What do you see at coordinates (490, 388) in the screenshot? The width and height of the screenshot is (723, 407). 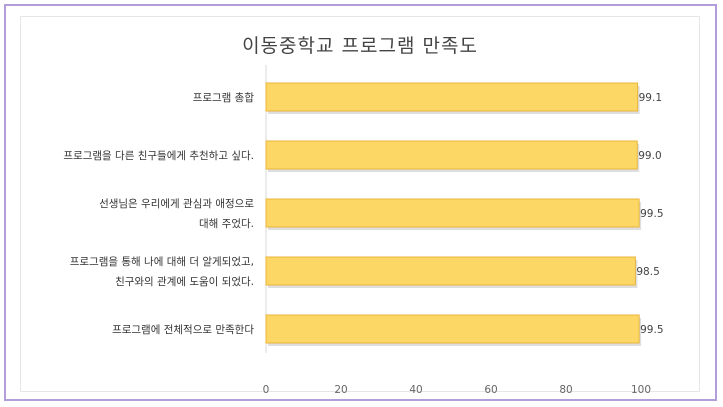 I see `x-tick-label: 60` at bounding box center [490, 388].